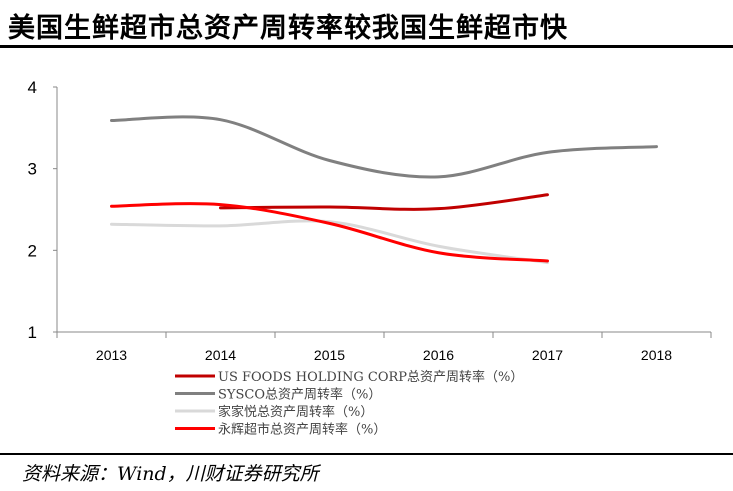 This screenshot has width=733, height=491. What do you see at coordinates (329, 355) in the screenshot?
I see `x-tick-label: 2015` at bounding box center [329, 355].